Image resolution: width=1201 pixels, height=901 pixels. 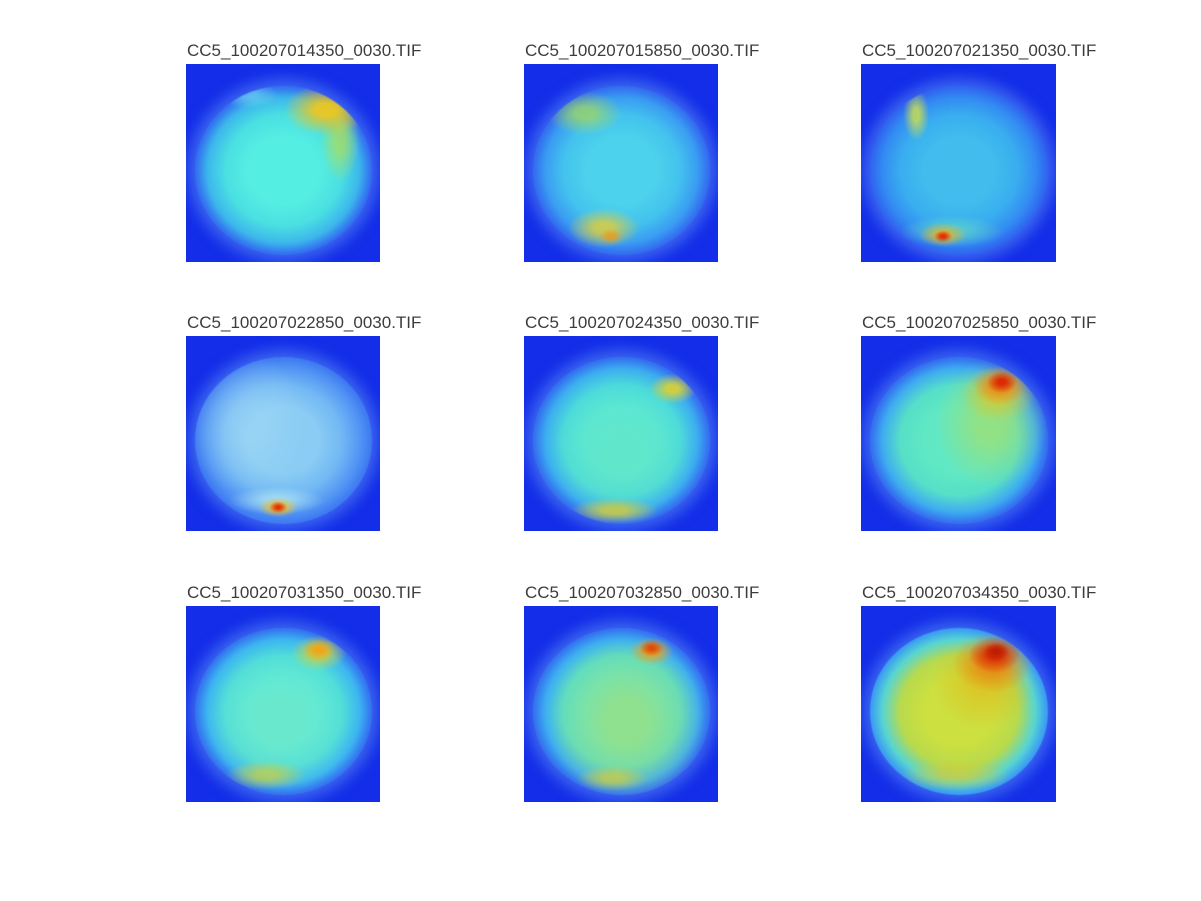 I want to click on subplot: CC5_100207015850_0030.TIF, so click(x=641, y=152).